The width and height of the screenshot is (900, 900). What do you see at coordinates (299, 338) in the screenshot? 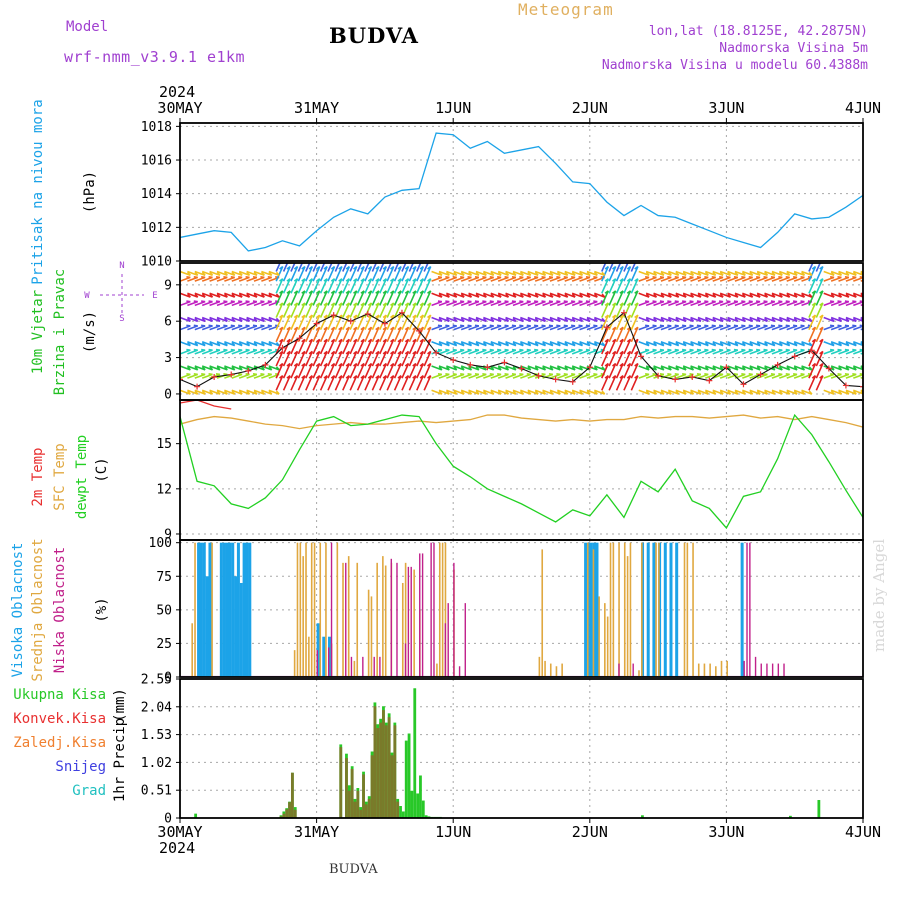
I see `wind-gust-marker` at bounding box center [299, 338].